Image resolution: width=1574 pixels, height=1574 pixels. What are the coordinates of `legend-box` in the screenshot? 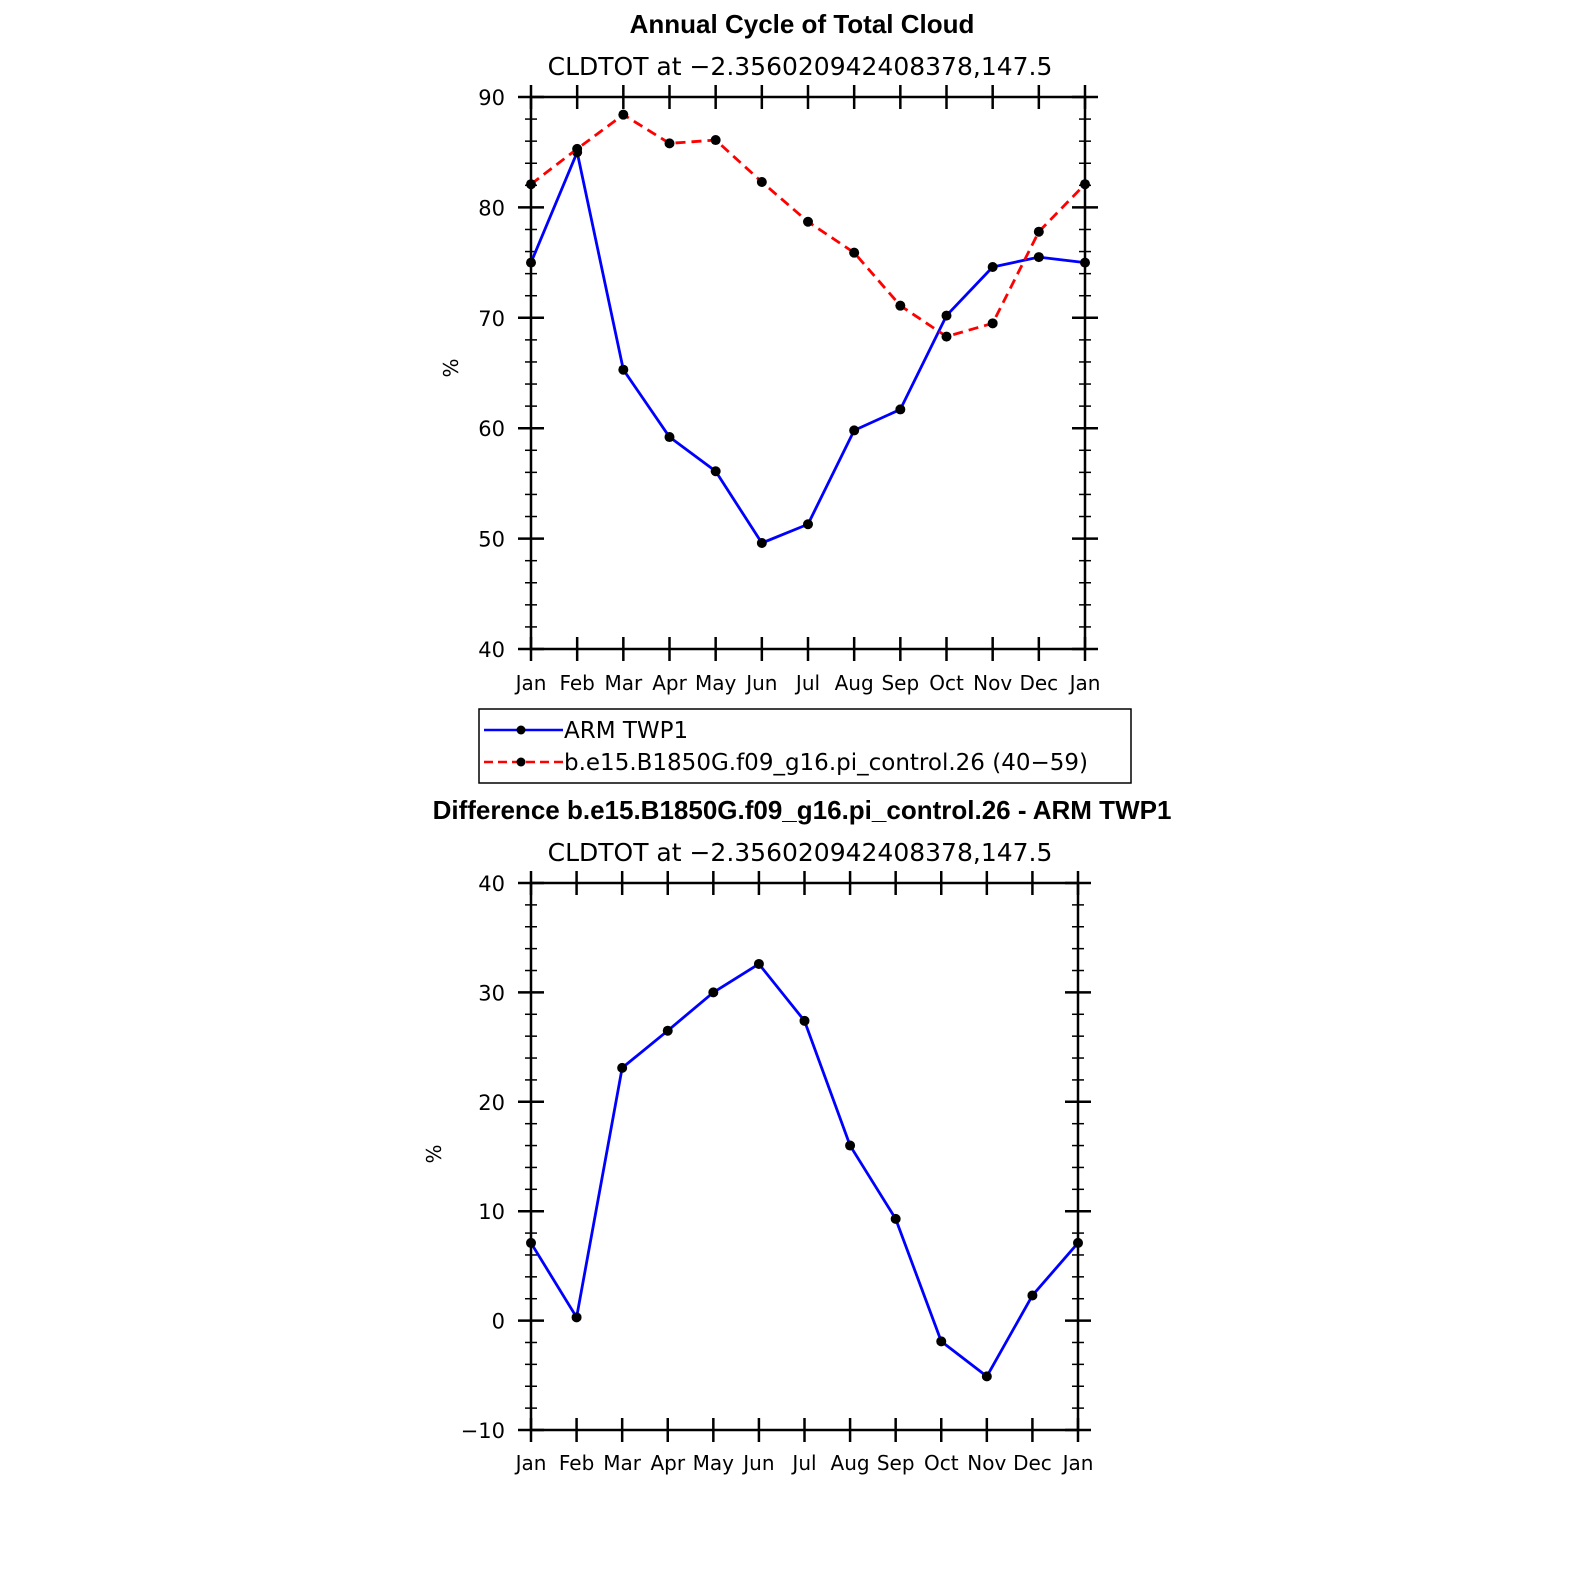 It's located at (805, 746).